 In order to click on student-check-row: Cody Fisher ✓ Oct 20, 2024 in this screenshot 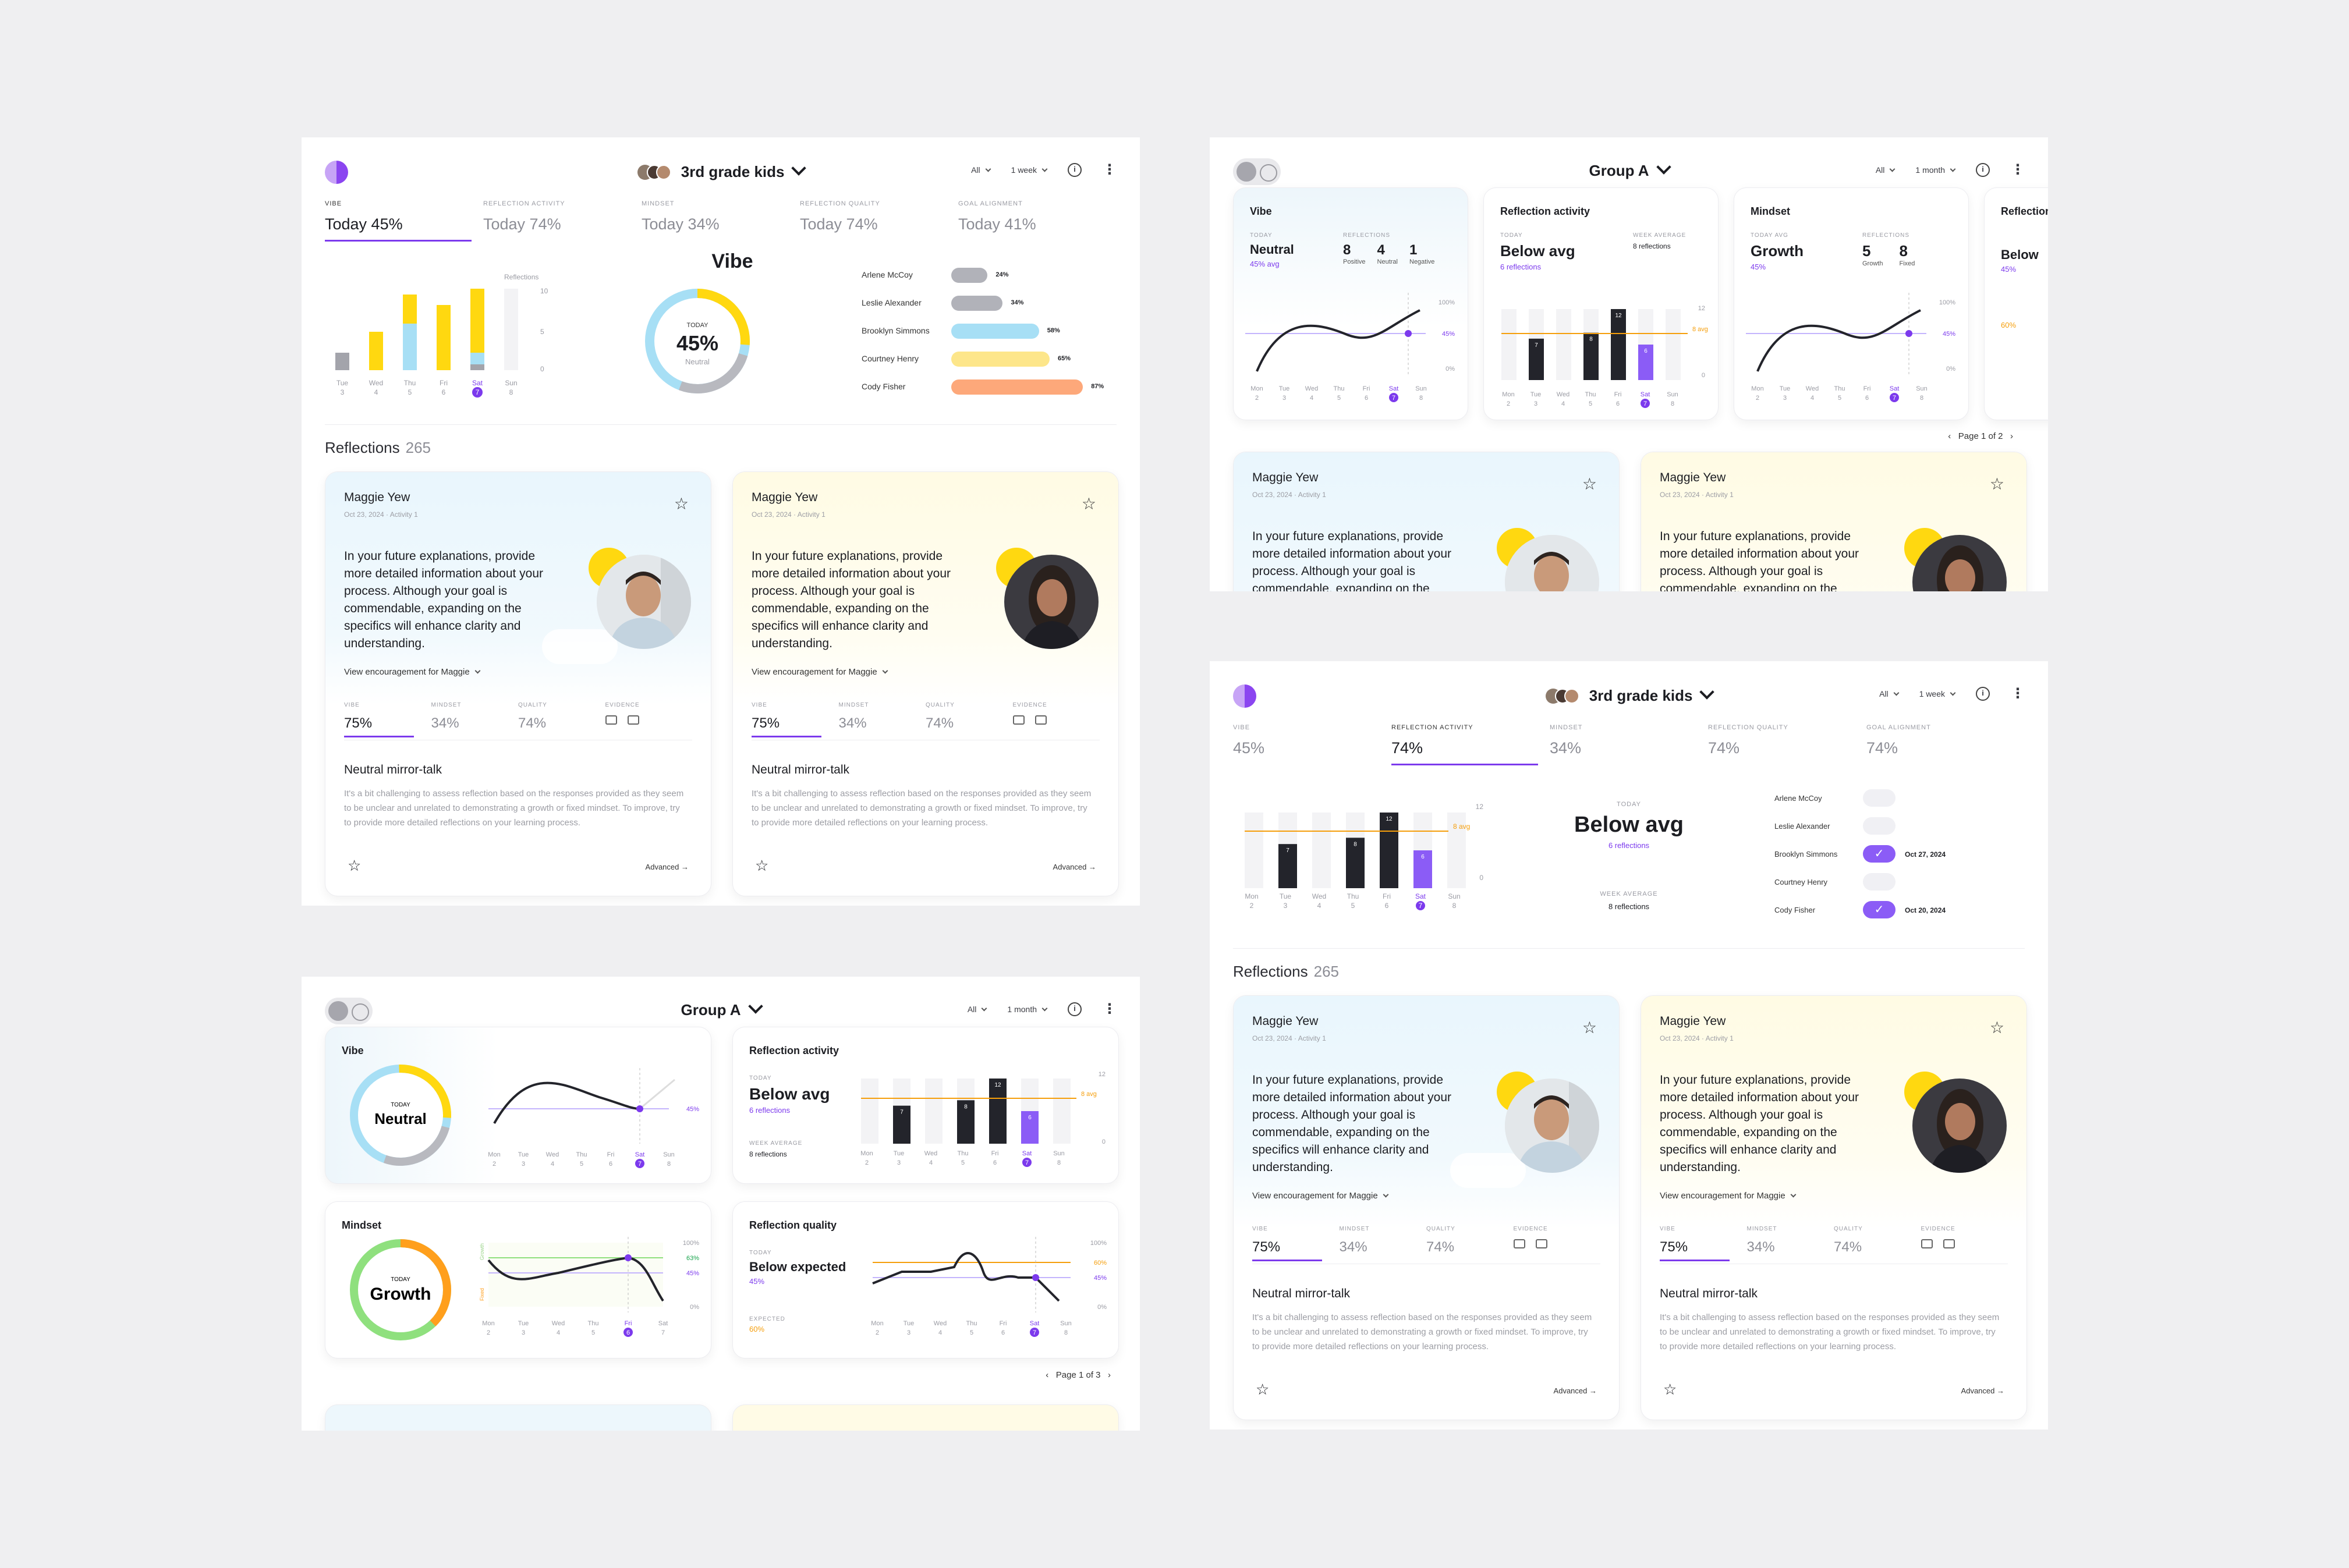, I will do `click(1897, 915)`.